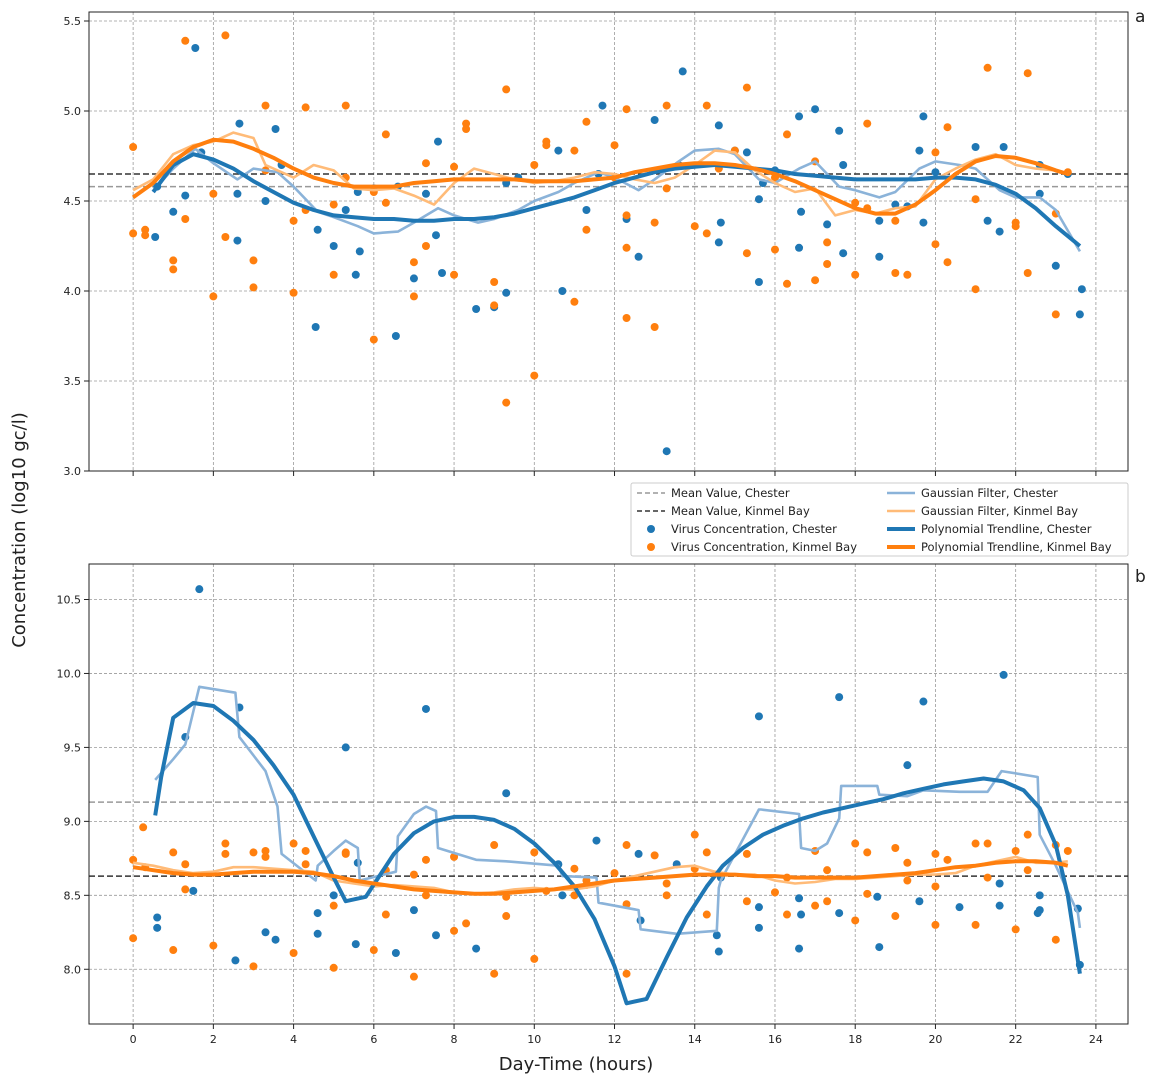 This screenshot has width=1151, height=1077. What do you see at coordinates (73, 21) in the screenshot?
I see `y-tick-label: 5.5` at bounding box center [73, 21].